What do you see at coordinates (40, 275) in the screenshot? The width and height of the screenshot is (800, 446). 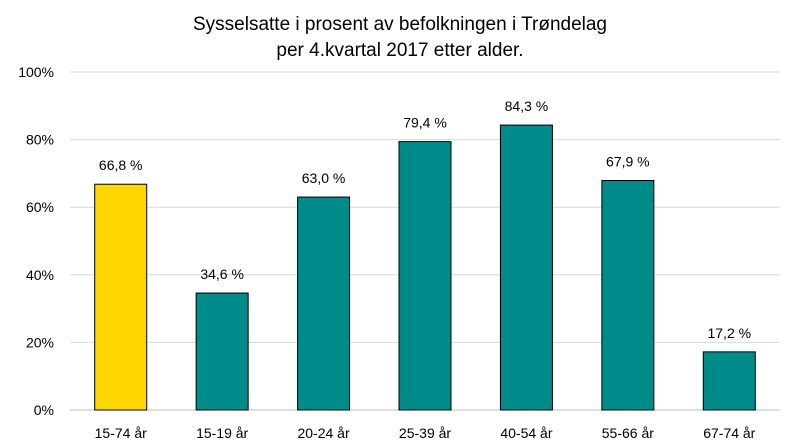 I see `y-tick-label: 40%` at bounding box center [40, 275].